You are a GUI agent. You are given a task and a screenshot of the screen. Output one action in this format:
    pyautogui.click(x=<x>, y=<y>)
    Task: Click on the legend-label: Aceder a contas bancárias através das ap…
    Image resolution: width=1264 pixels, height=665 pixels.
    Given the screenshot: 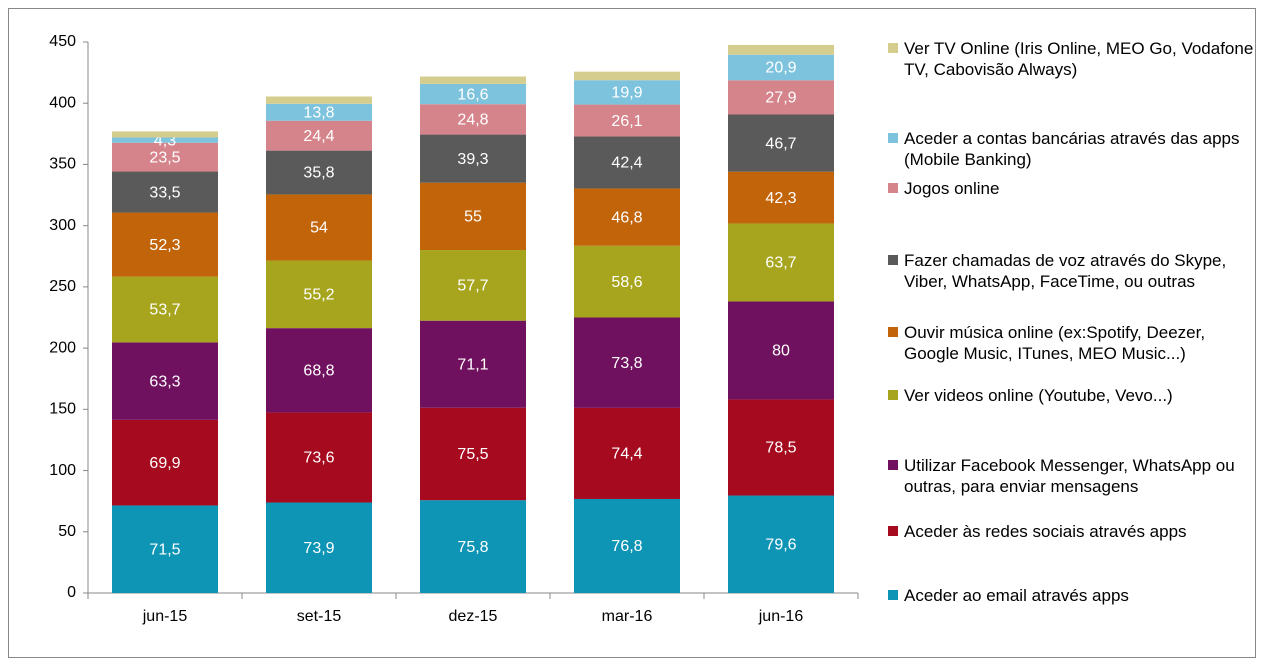 What is the action you would take?
    pyautogui.click(x=1072, y=149)
    